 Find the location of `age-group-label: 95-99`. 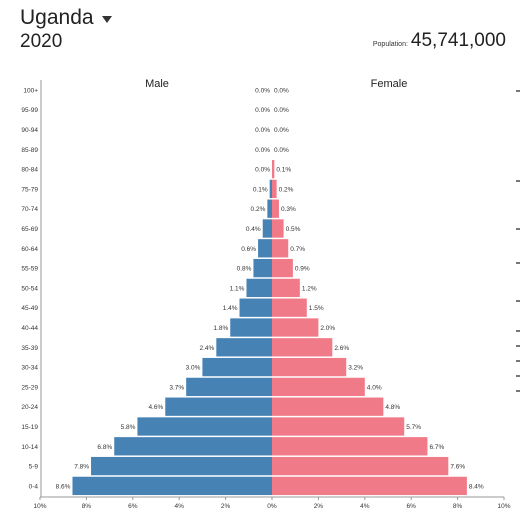

age-group-label: 95-99 is located at coordinates (29, 110).